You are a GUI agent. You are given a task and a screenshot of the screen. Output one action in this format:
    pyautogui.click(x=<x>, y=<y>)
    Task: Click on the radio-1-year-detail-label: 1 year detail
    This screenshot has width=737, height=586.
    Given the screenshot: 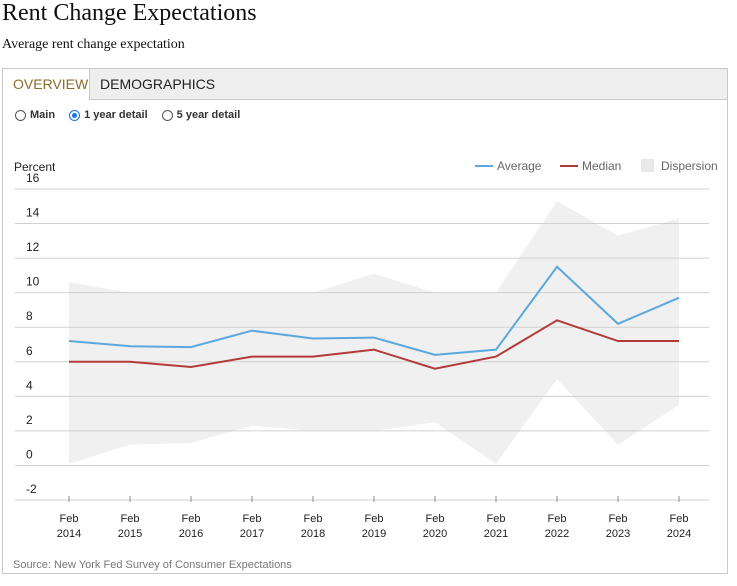 What is the action you would take?
    pyautogui.click(x=116, y=115)
    